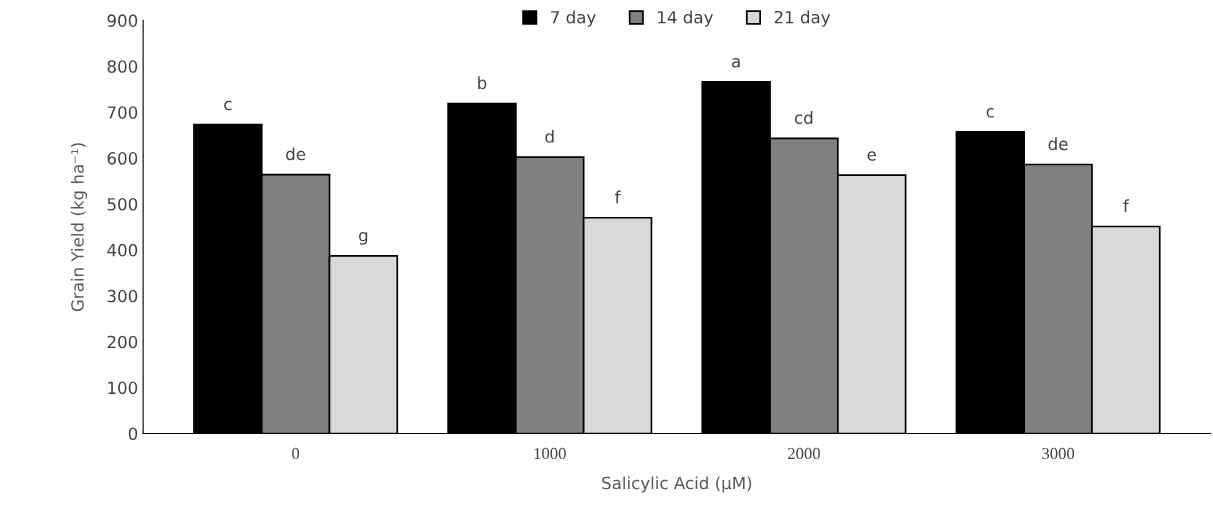 The image size is (1213, 510). What do you see at coordinates (573, 18) in the screenshot?
I see `legend-label: 7 day` at bounding box center [573, 18].